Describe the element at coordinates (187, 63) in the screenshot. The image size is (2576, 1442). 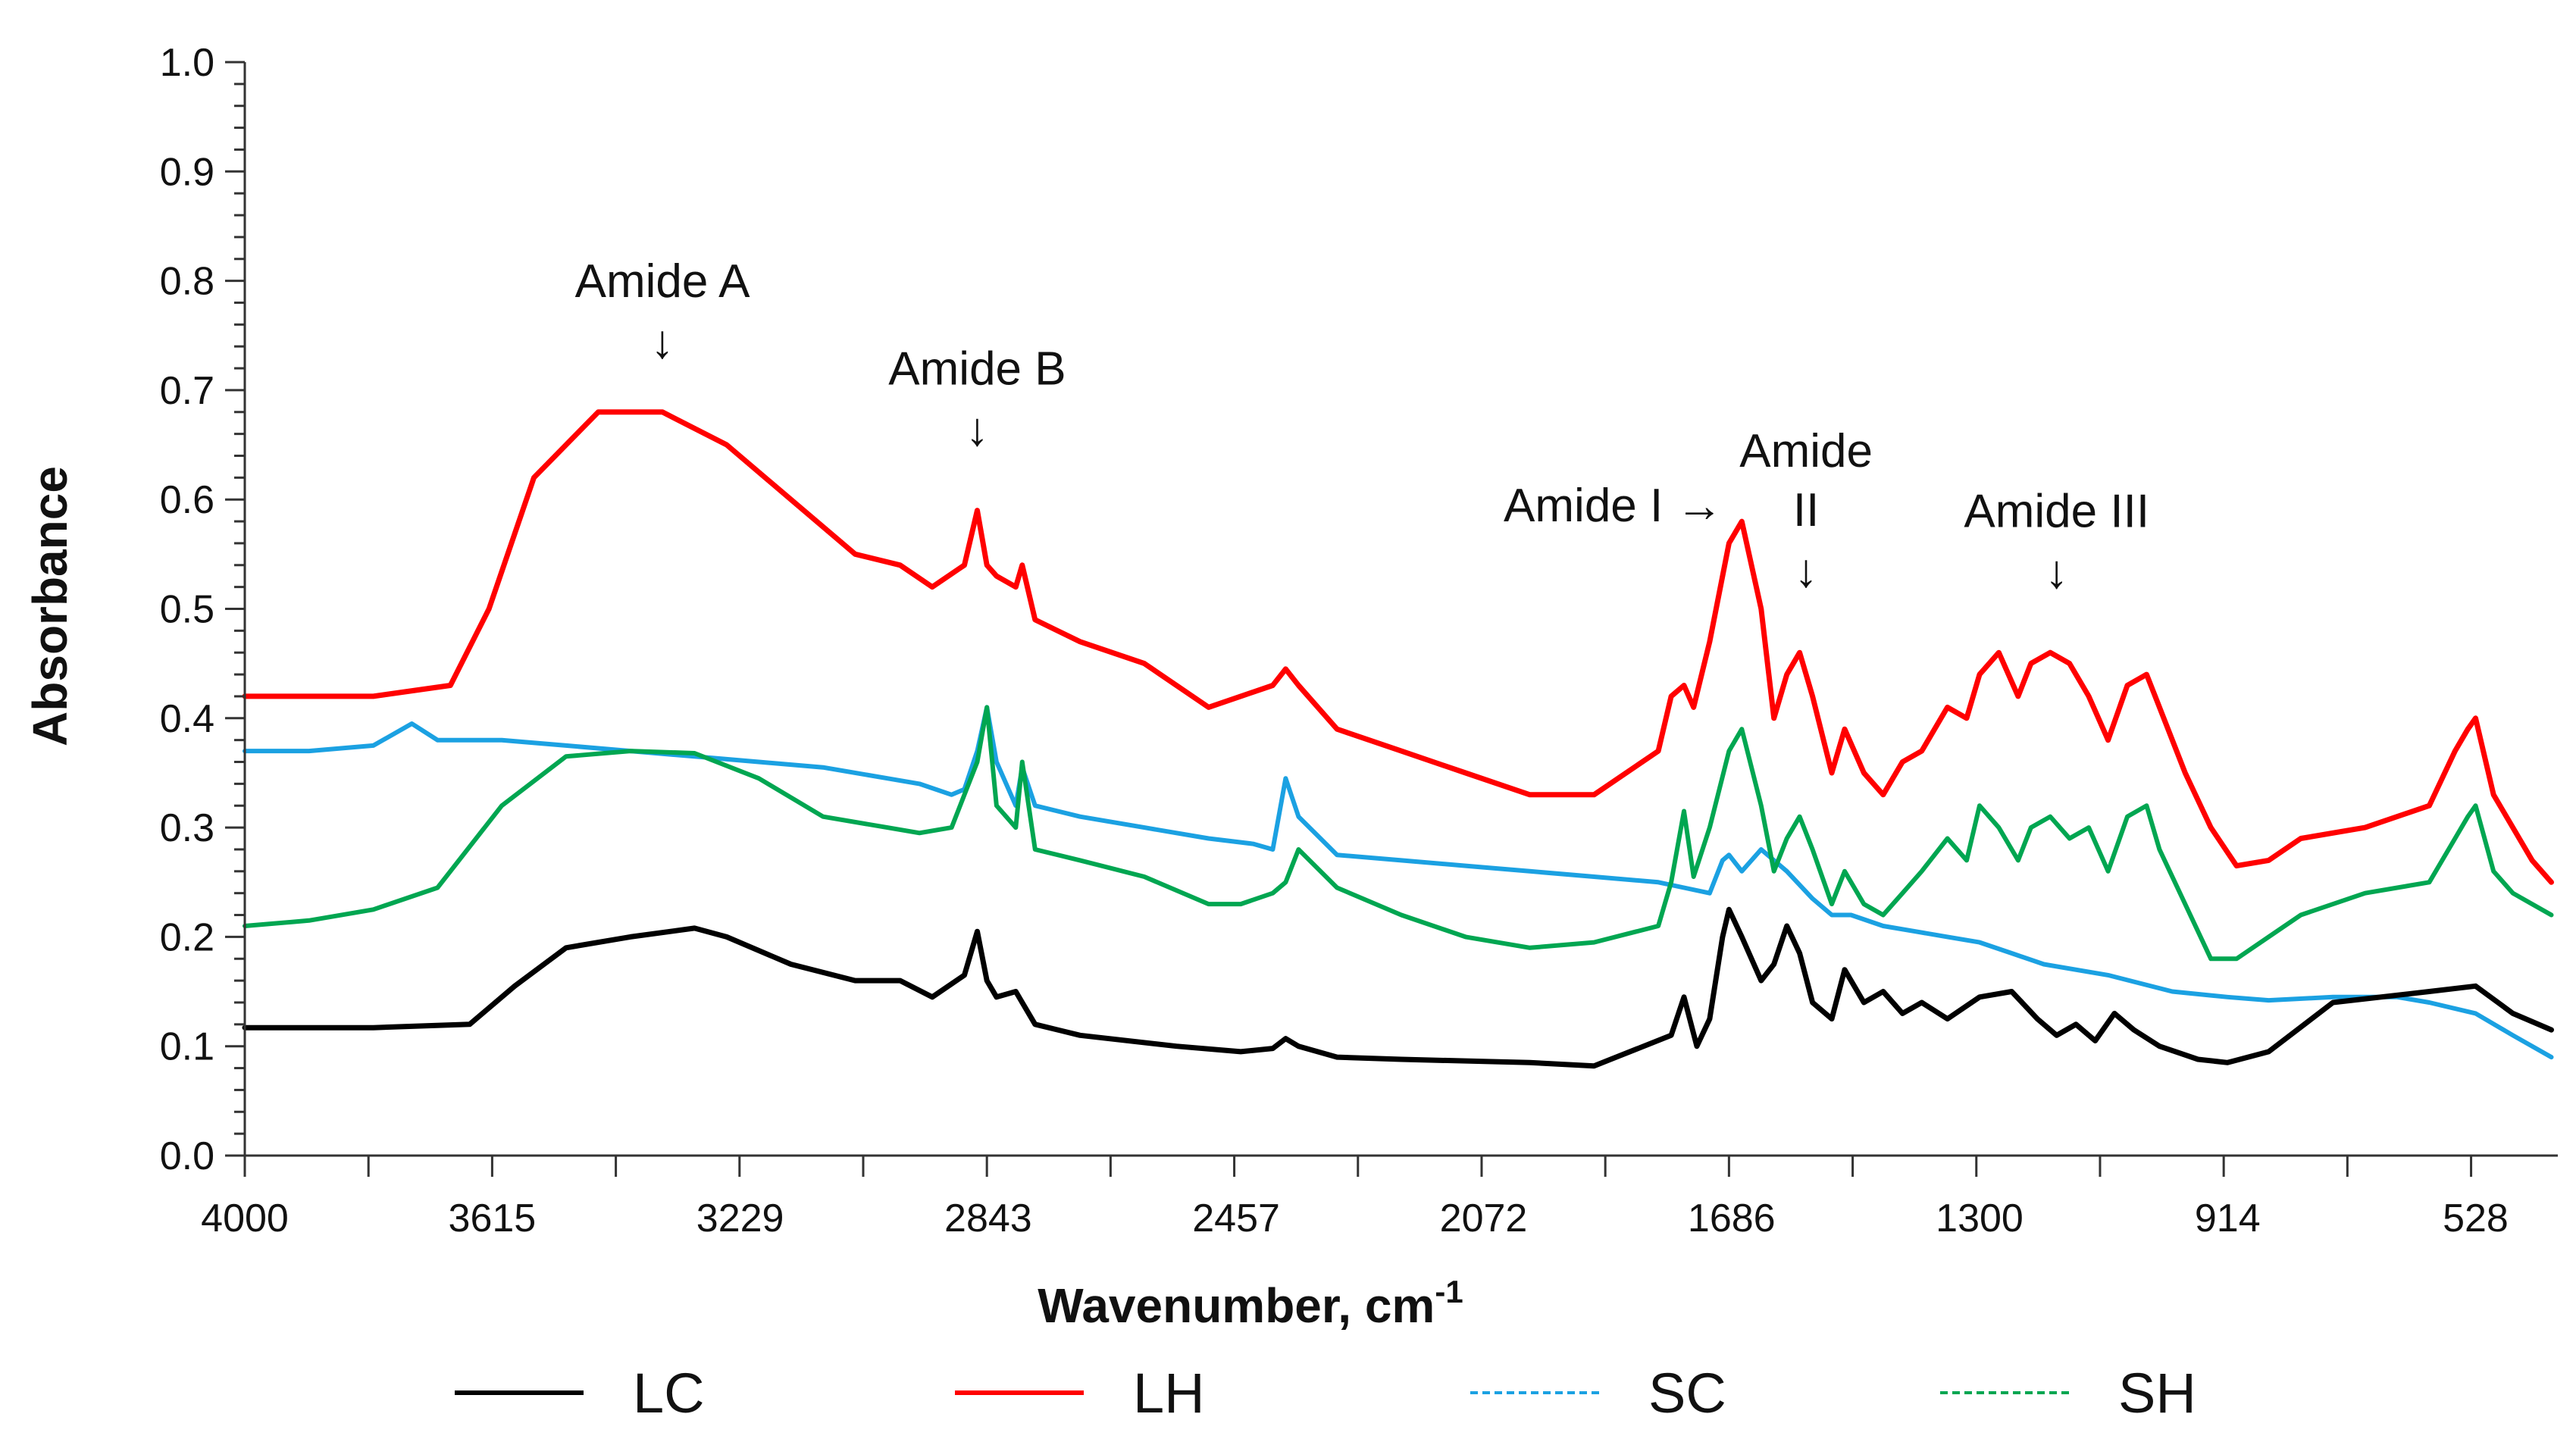
I see `y-tick-label: 1.0` at that location.